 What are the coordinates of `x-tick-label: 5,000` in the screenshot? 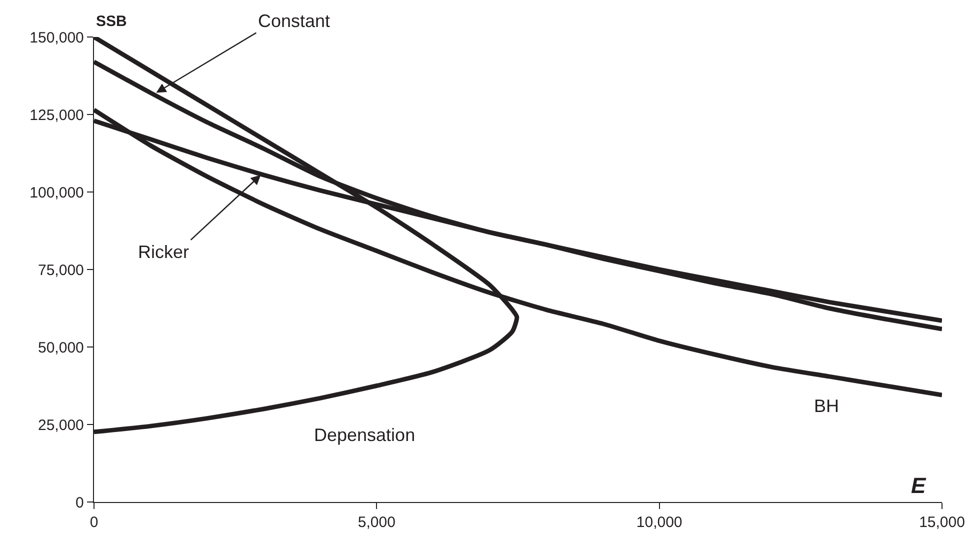 It's located at (377, 523).